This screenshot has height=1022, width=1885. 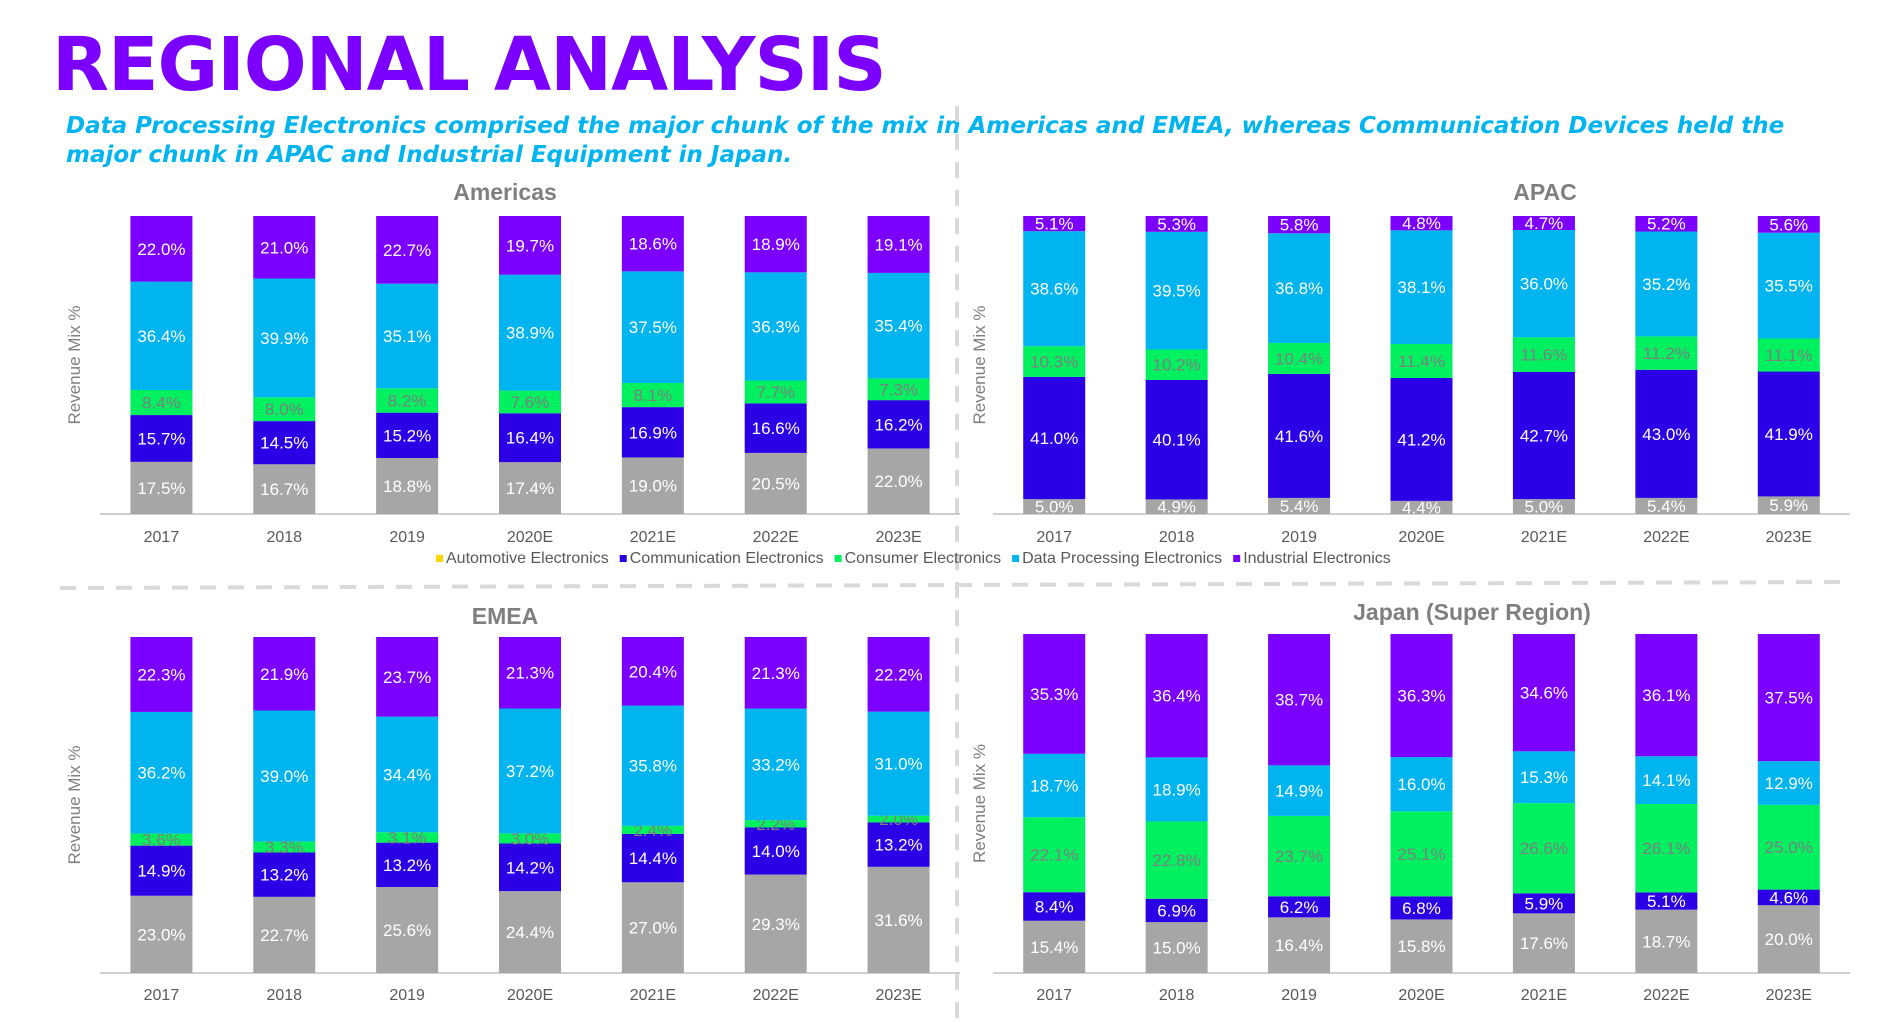 What do you see at coordinates (1421, 507) in the screenshot?
I see `data-label: 4.4%` at bounding box center [1421, 507].